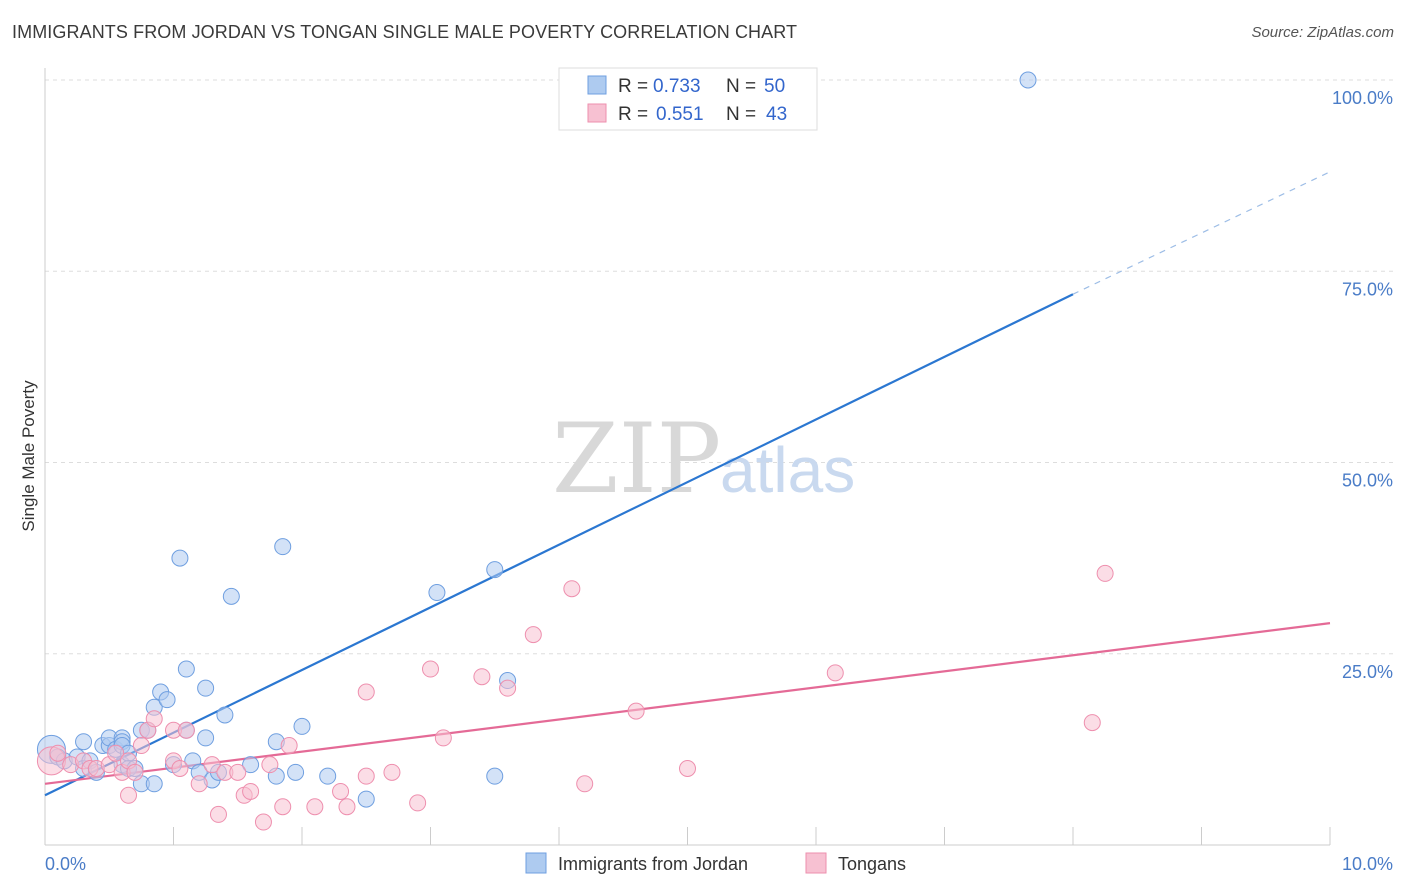 This screenshot has height=892, width=1406. Describe the element at coordinates (597, 85) in the screenshot. I see `legend-swatch-jordan` at that location.